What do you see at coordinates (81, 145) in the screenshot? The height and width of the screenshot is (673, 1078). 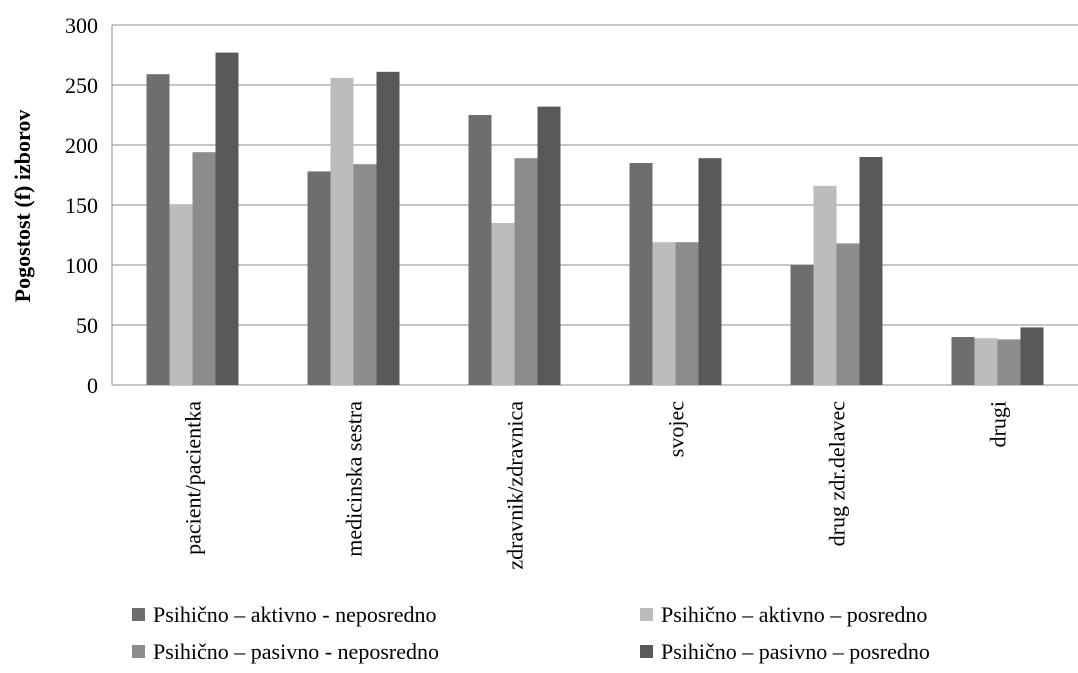 I see `y-tick-label: 200` at bounding box center [81, 145].